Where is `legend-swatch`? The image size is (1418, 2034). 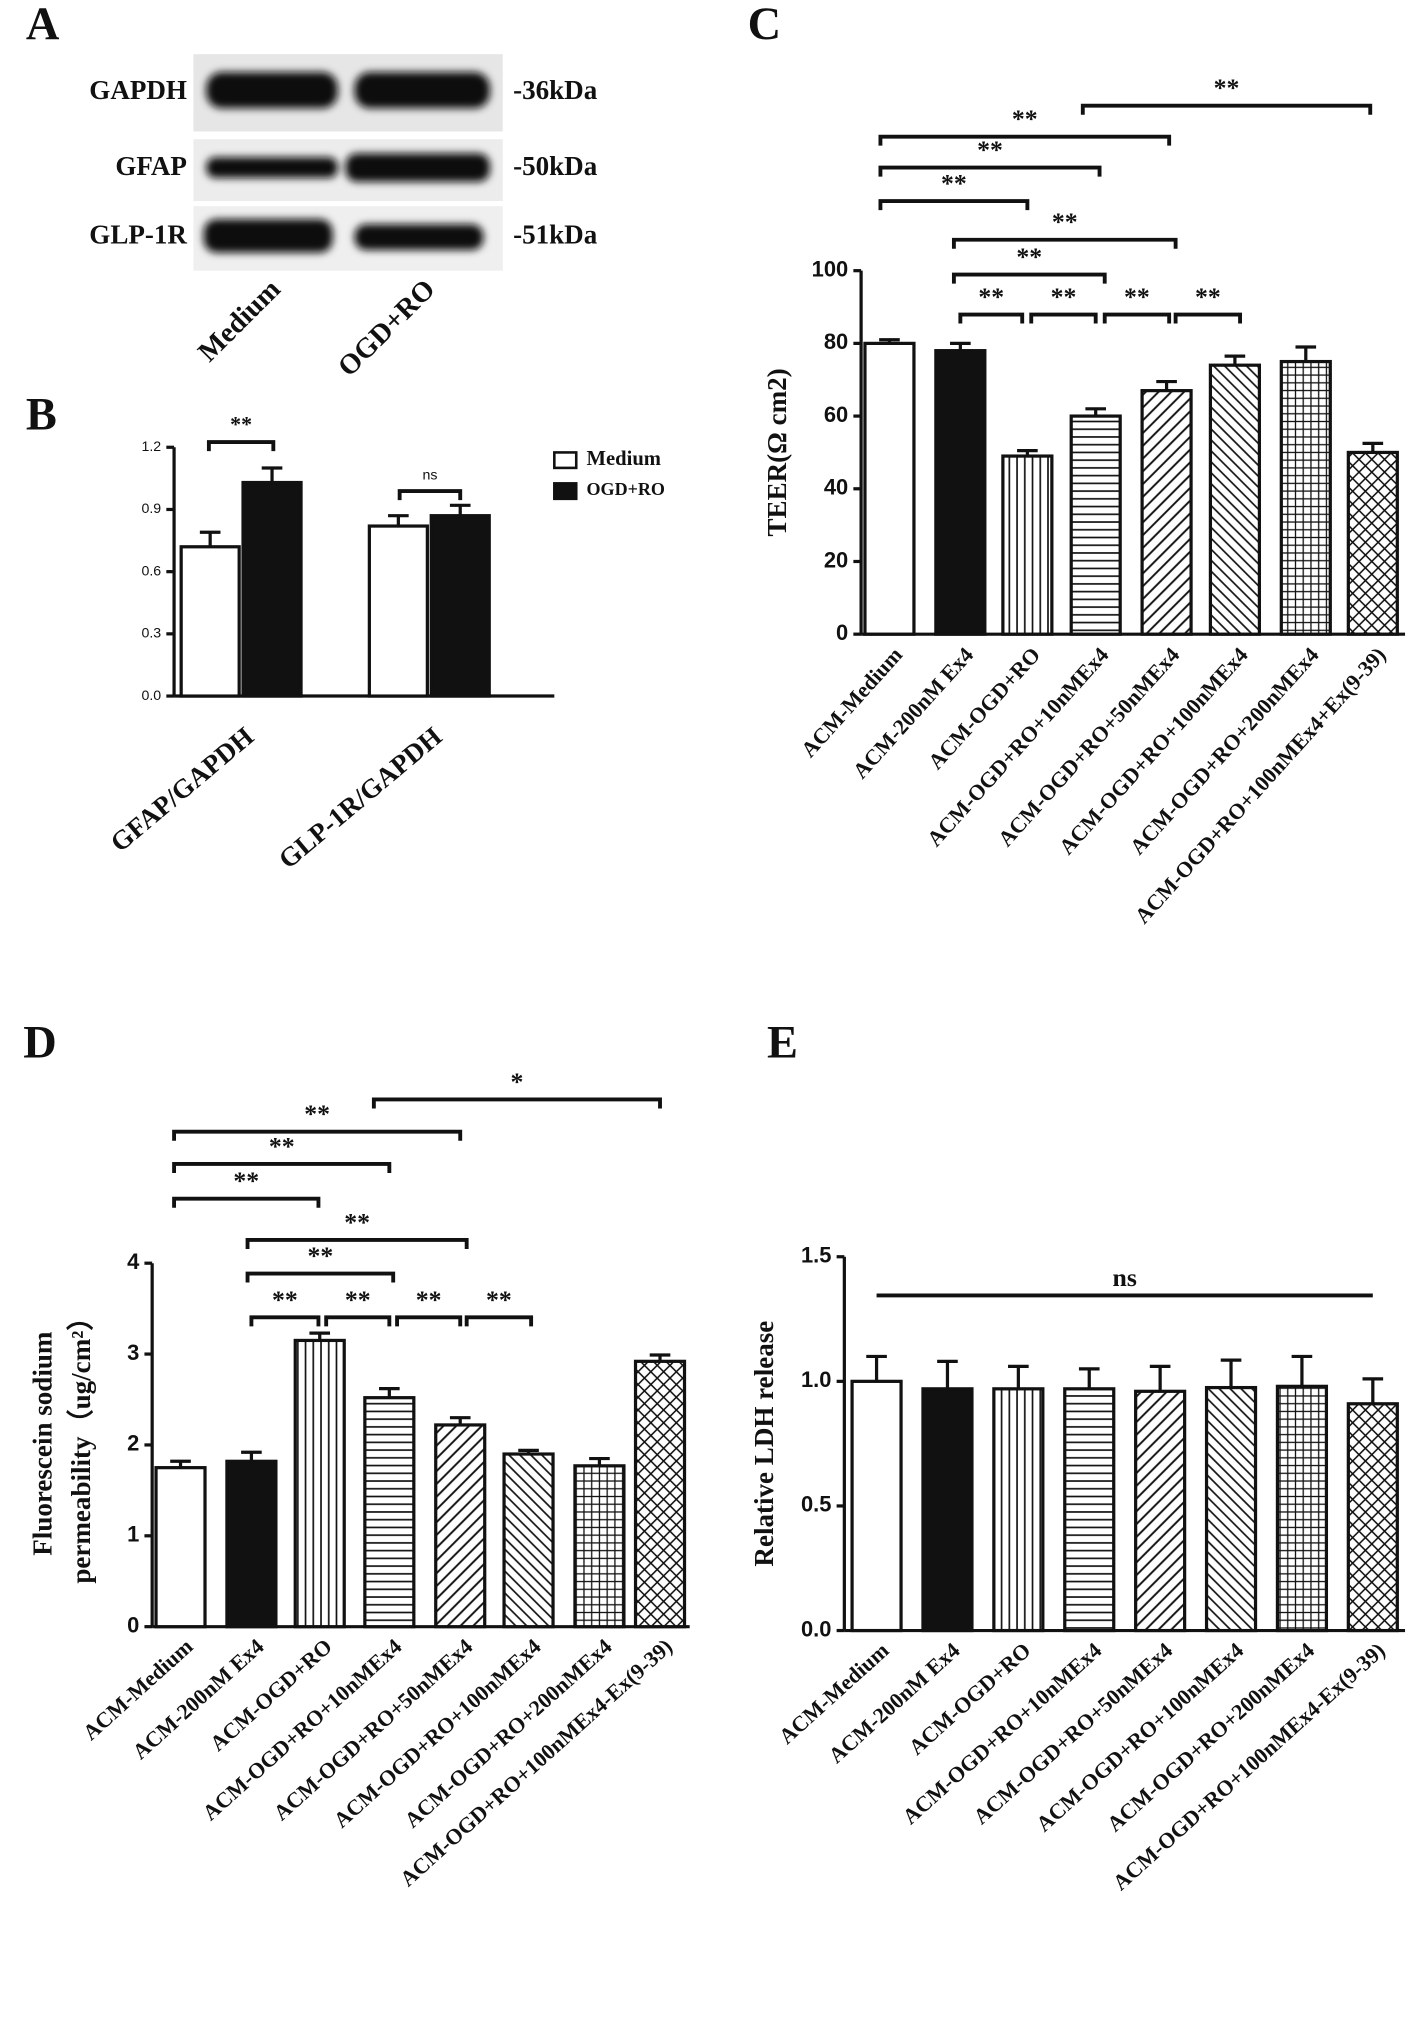
legend-swatch is located at coordinates (565, 491).